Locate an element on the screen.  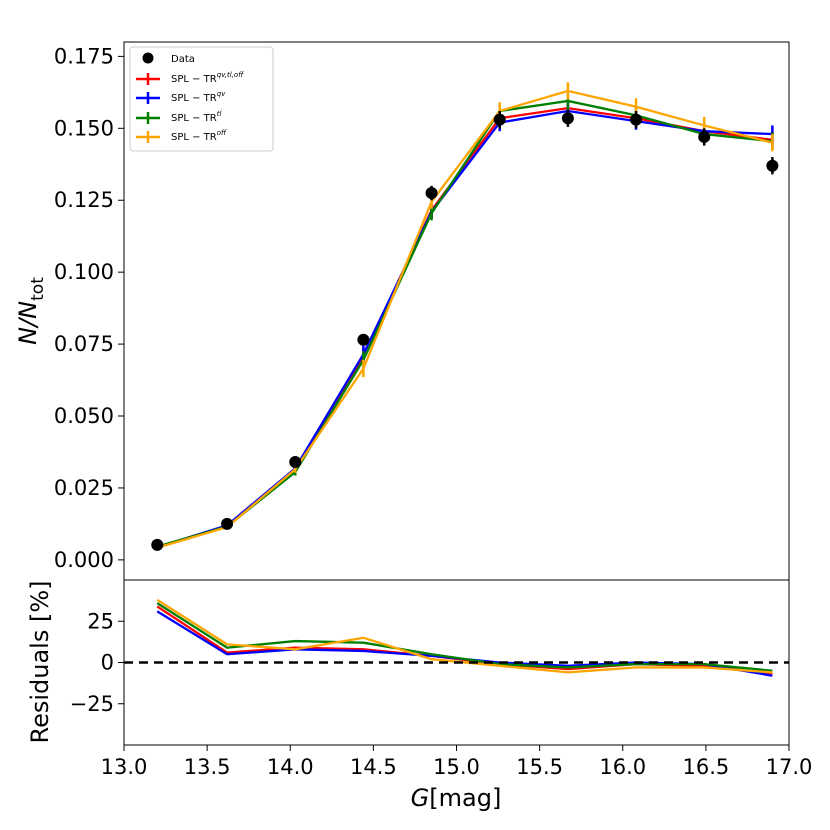
legend-label-data: Data is located at coordinates (183, 59).